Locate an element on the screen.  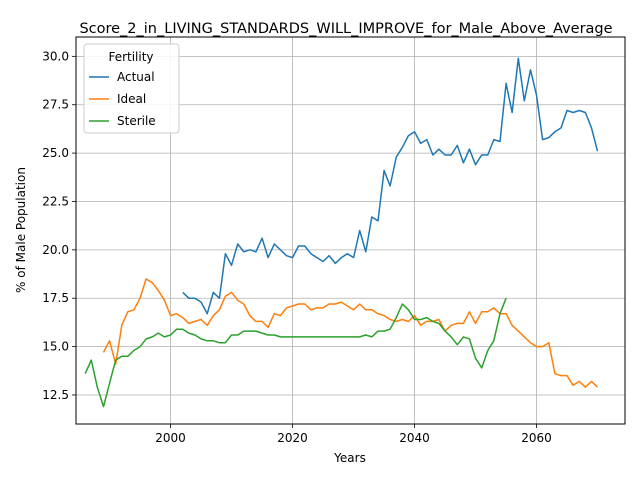
x-tick-label: 2040 is located at coordinates (414, 438).